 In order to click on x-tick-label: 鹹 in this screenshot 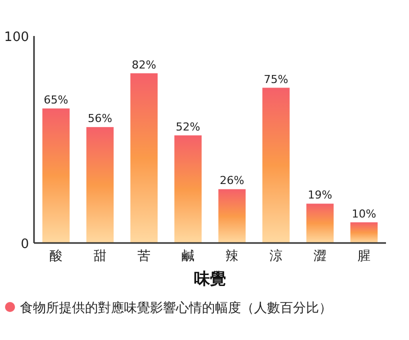, I will do `click(188, 256)`.